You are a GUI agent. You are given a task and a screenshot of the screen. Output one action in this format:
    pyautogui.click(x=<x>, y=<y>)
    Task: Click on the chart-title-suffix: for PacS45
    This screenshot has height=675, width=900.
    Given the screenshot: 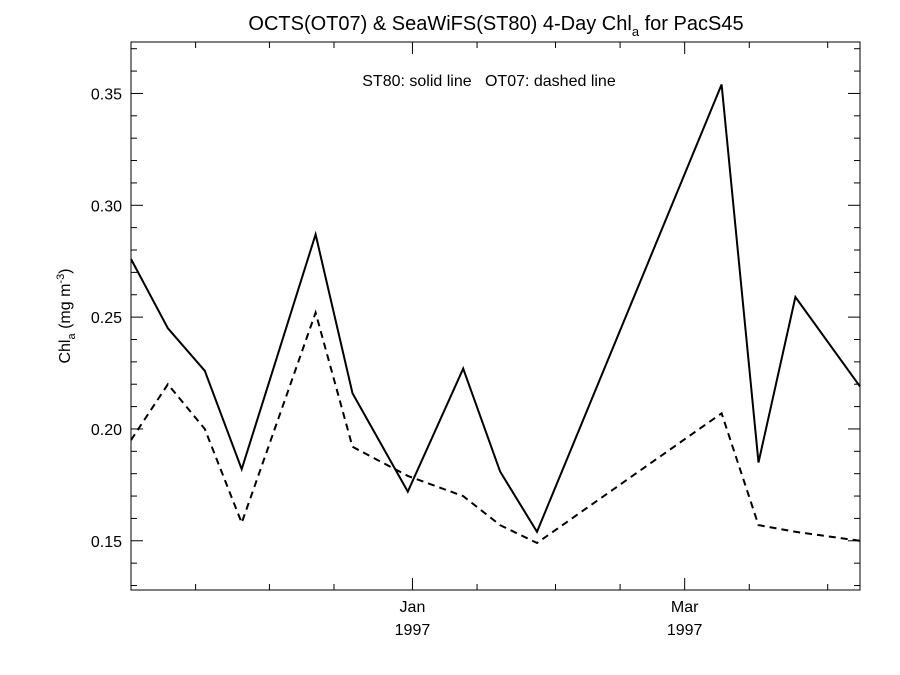 What is the action you would take?
    pyautogui.click(x=691, y=24)
    